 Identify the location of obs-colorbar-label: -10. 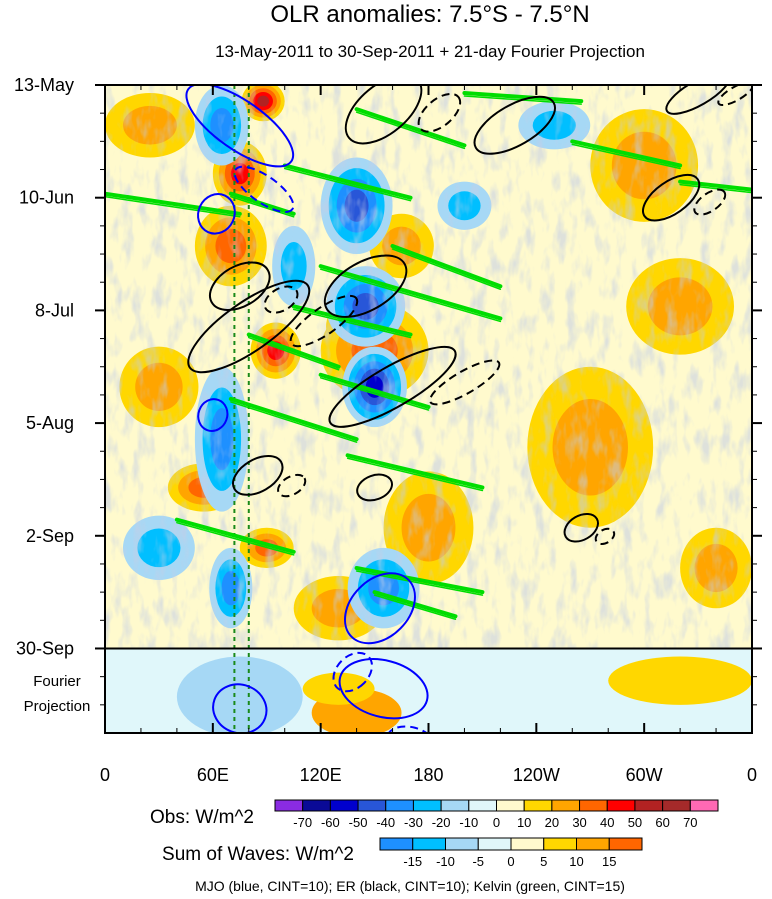
(468, 822).